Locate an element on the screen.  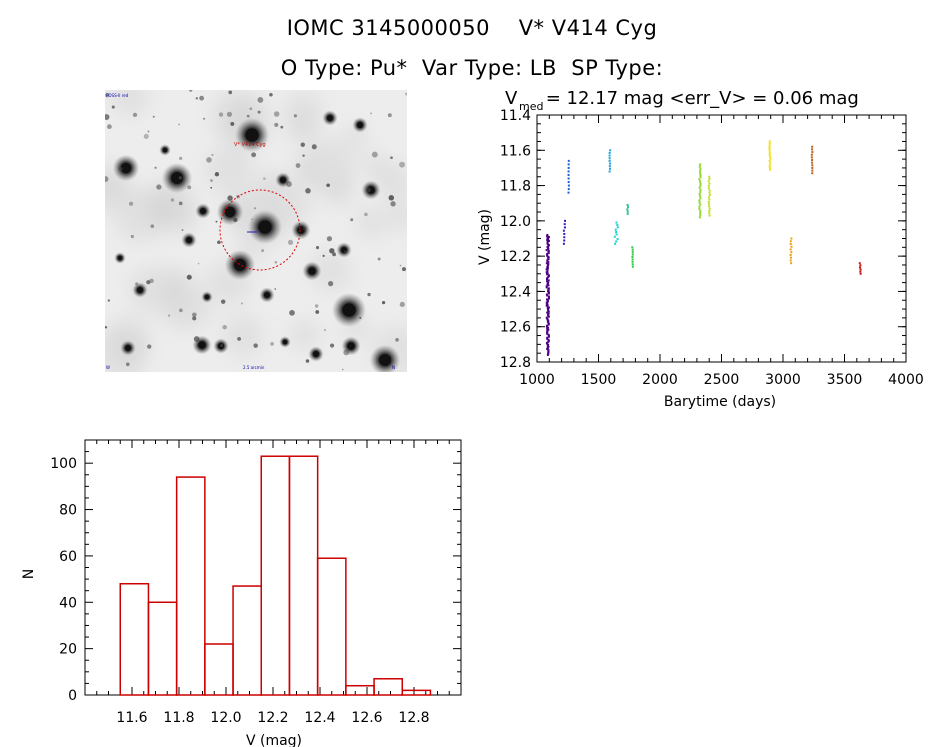
hist-ylabel: N is located at coordinates (29, 574).